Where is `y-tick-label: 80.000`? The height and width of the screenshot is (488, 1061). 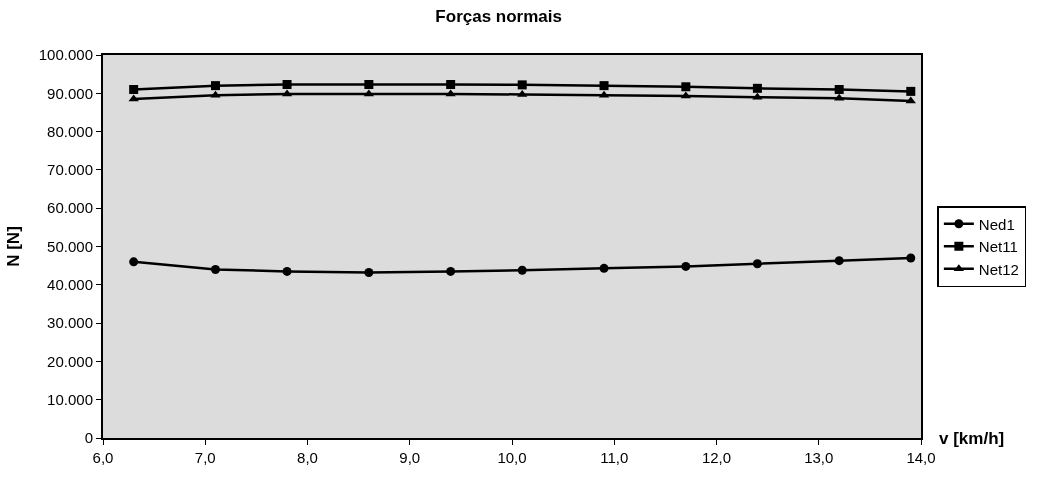 y-tick-label: 80.000 is located at coordinates (70, 131).